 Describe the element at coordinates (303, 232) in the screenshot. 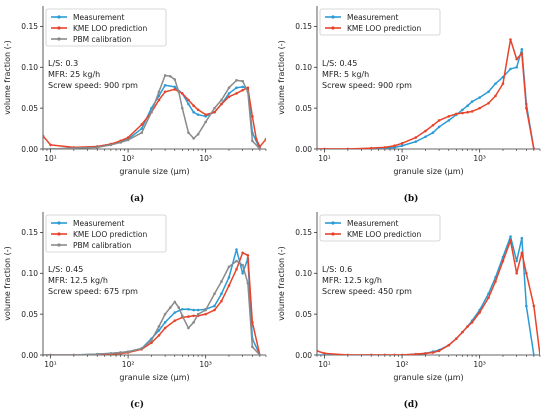

I see `y-tick-label: 0.15` at that location.